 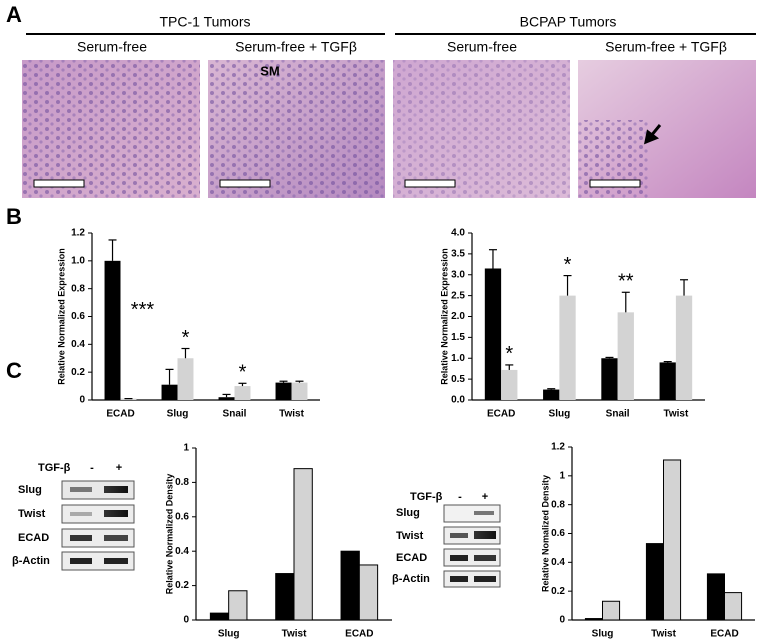 I want to click on y-axis-label: Relative Nomalized Density, so click(x=545, y=533).